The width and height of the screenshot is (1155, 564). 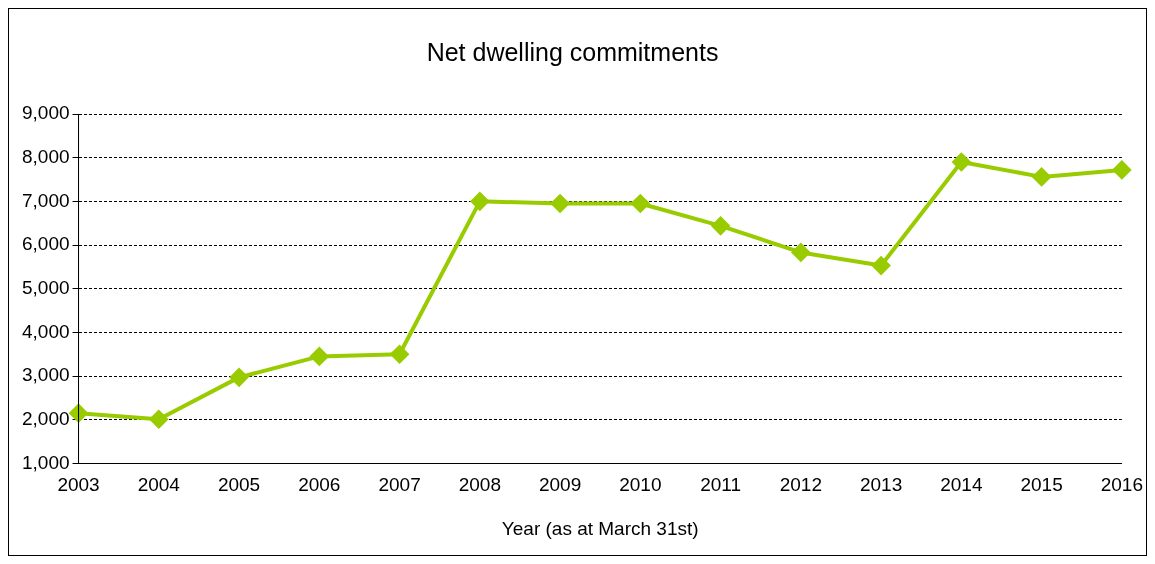 I want to click on x-tick-label: 2012, so click(x=800, y=485).